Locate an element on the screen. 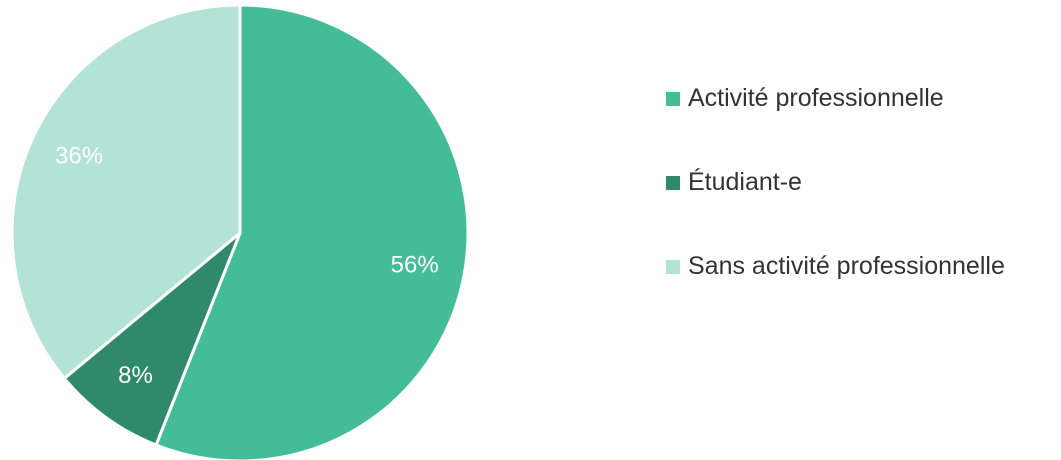 Image resolution: width=1061 pixels, height=460 pixels. data-label: 8% is located at coordinates (135, 375).